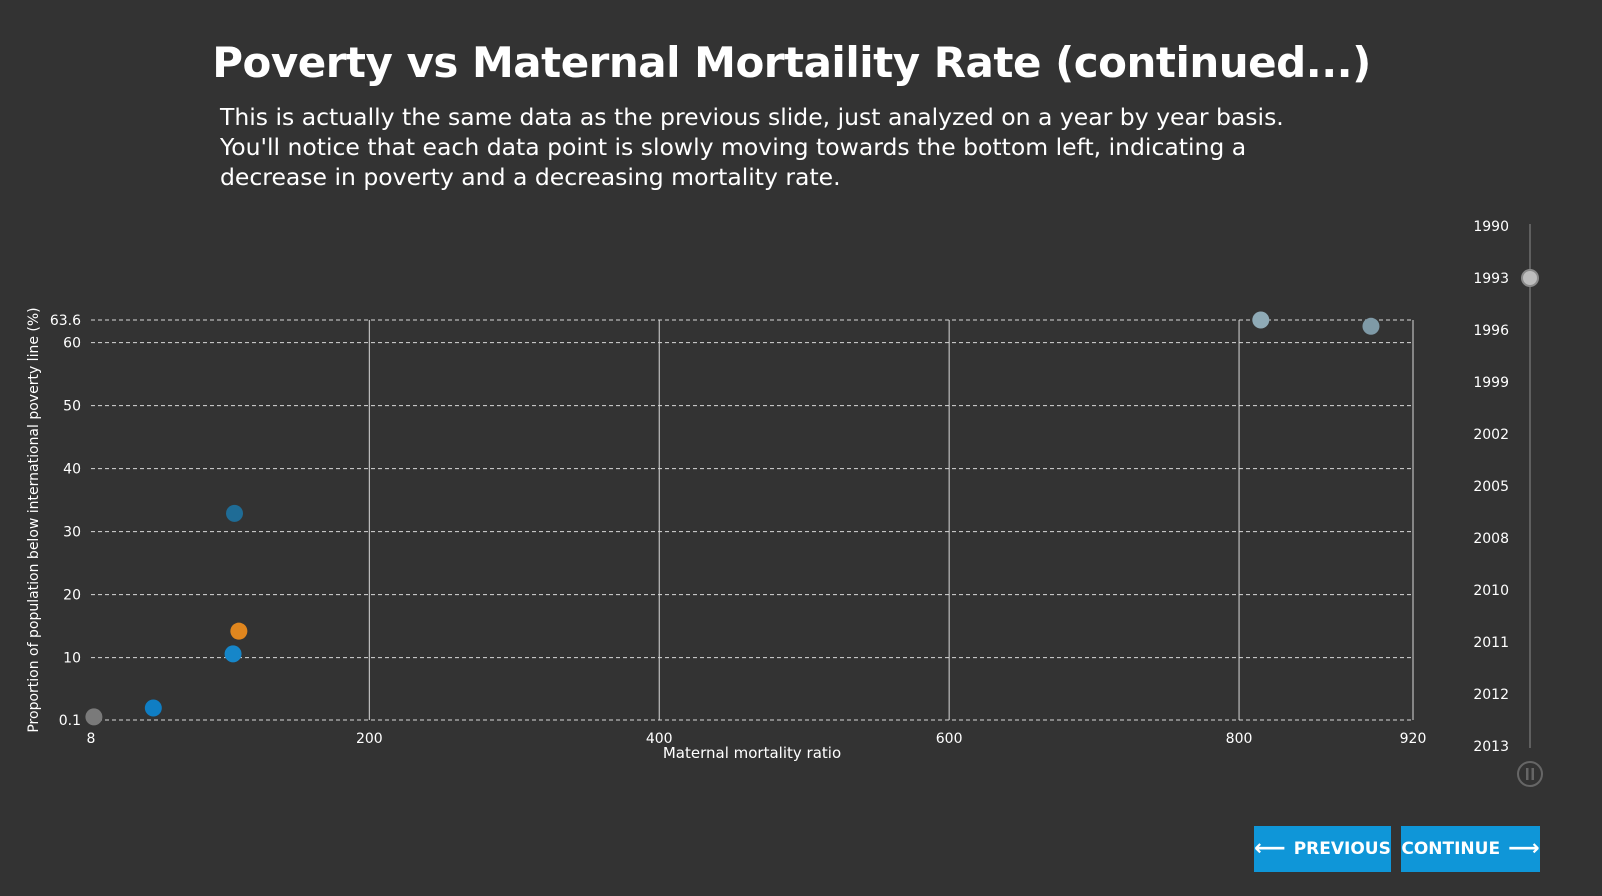 The image size is (1602, 896). I want to click on x-tick-label: 200, so click(369, 739).